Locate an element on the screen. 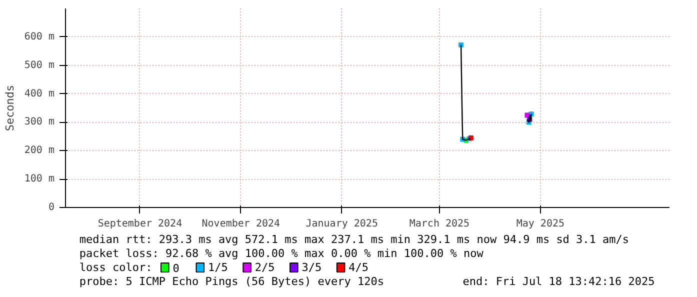 Image resolution: width=697 pixels, height=297 pixels. x-tick-label: January 2025 is located at coordinates (342, 224).